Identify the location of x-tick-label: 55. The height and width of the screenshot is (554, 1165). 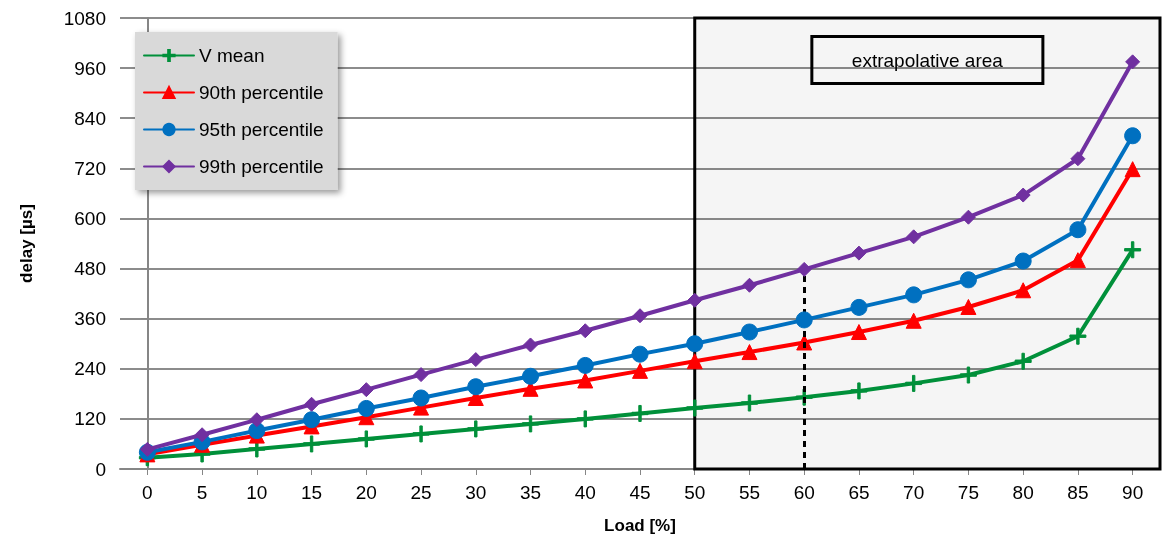
(749, 492).